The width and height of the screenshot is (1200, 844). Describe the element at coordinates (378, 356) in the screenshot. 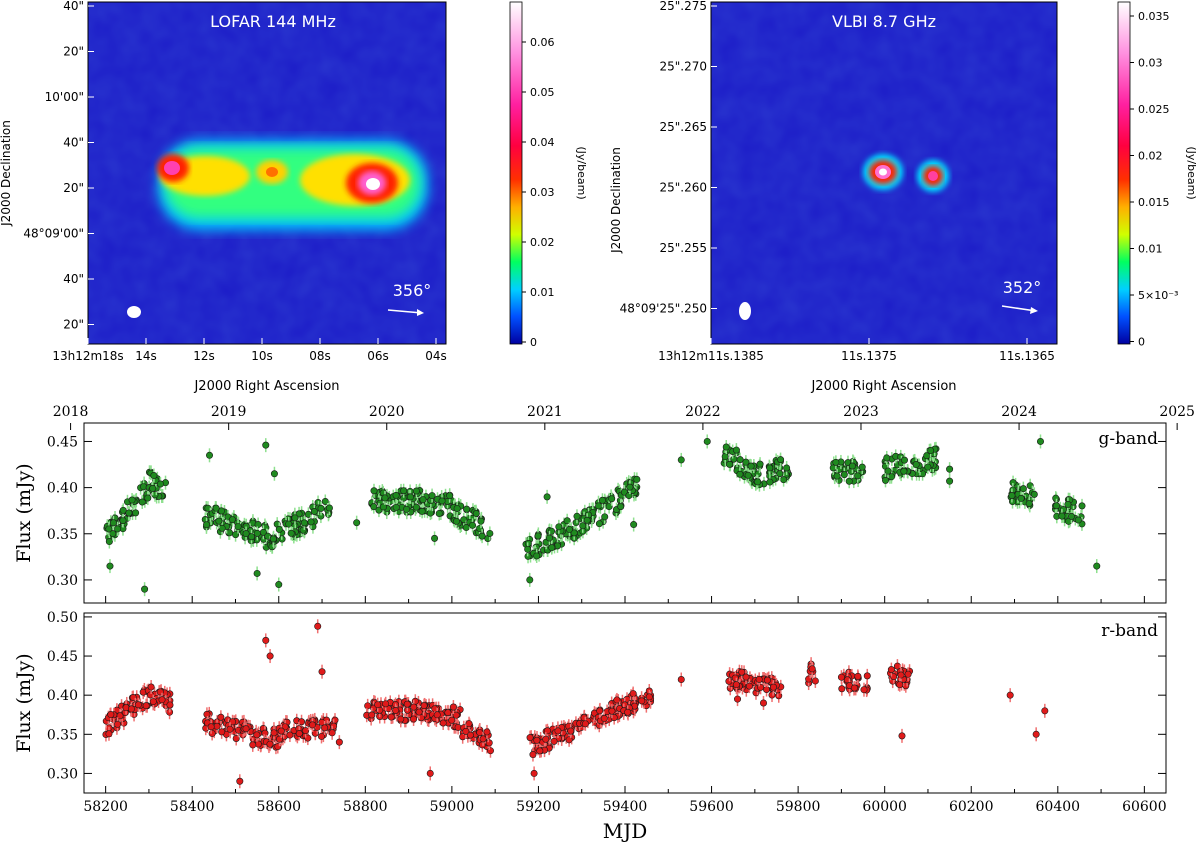

I see `map-xtick-label: 06s` at that location.